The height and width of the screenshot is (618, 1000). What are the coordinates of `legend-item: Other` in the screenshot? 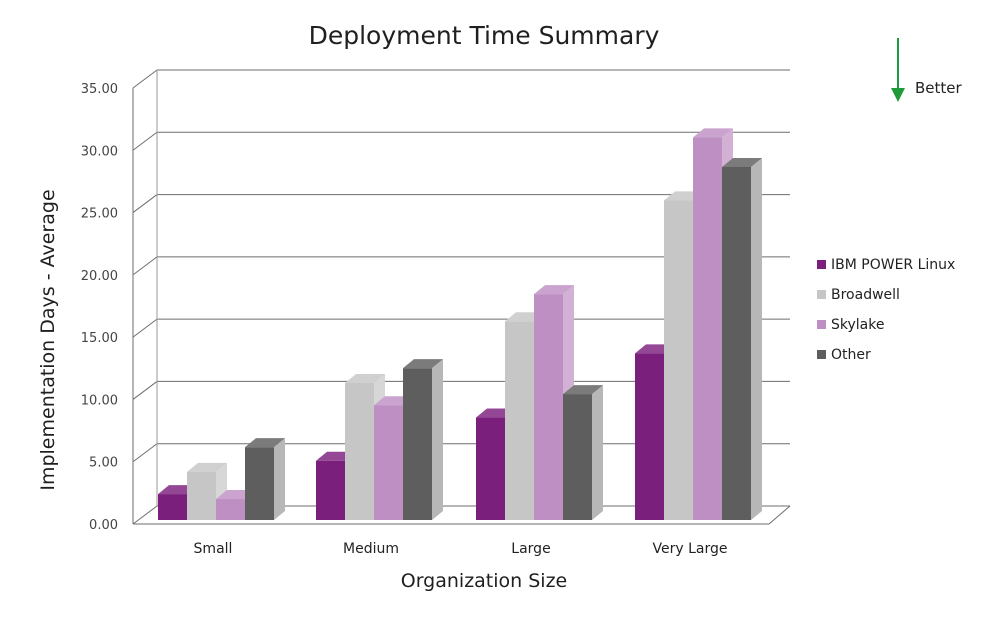 It's located at (844, 355).